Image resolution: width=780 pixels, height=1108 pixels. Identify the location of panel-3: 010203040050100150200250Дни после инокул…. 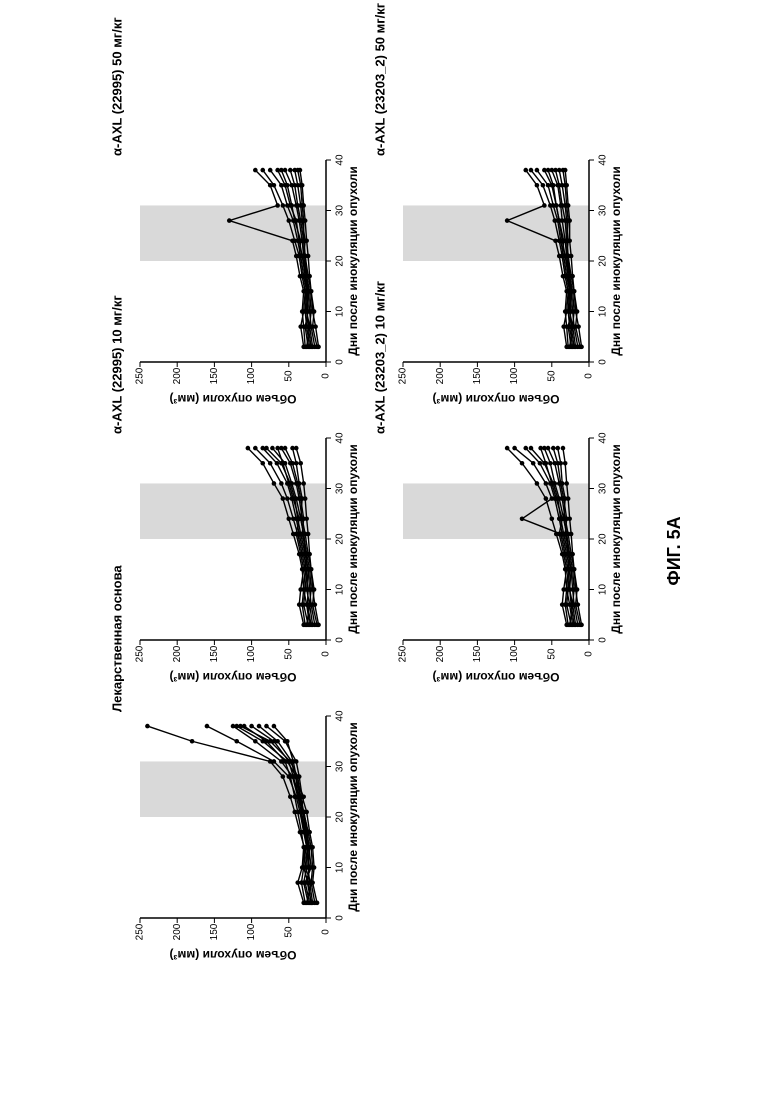
(234, 211).